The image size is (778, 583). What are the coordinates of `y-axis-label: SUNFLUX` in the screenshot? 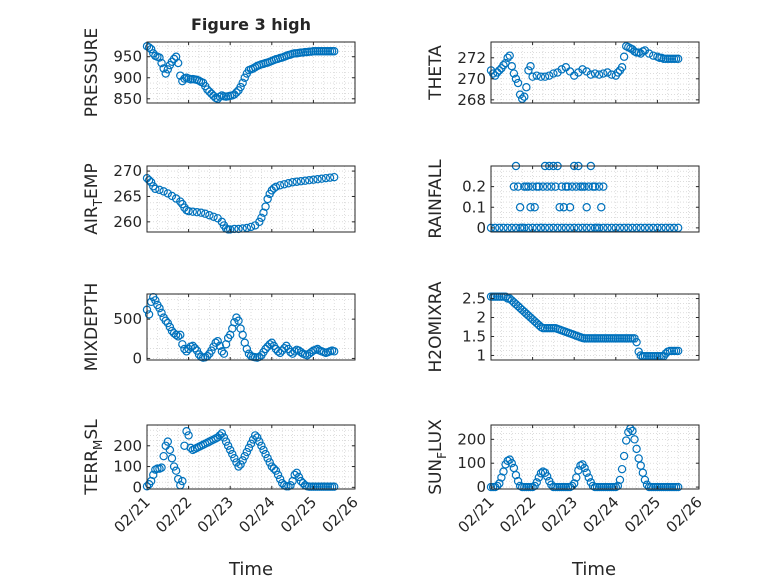 It's located at (437, 457).